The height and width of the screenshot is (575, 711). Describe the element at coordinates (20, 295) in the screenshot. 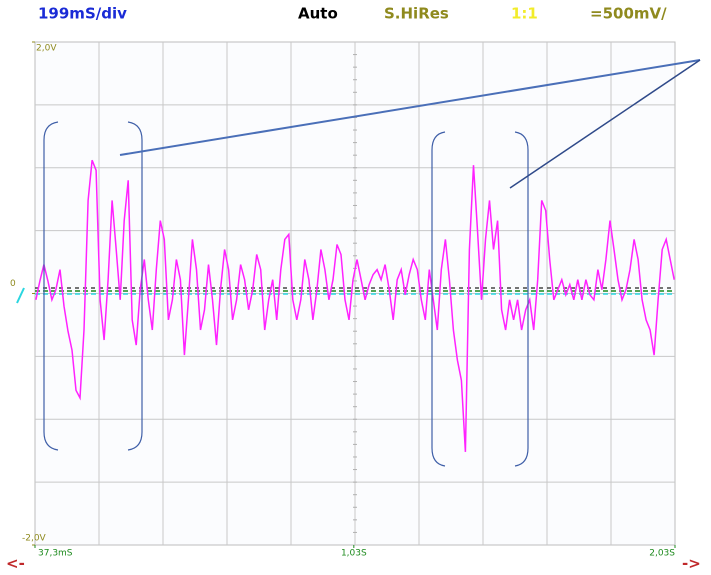

I see `channel-marker` at that location.